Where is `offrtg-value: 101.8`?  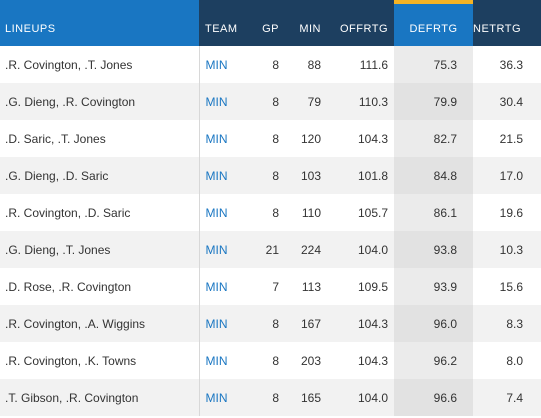 offrtg-value: 101.8 is located at coordinates (360, 175).